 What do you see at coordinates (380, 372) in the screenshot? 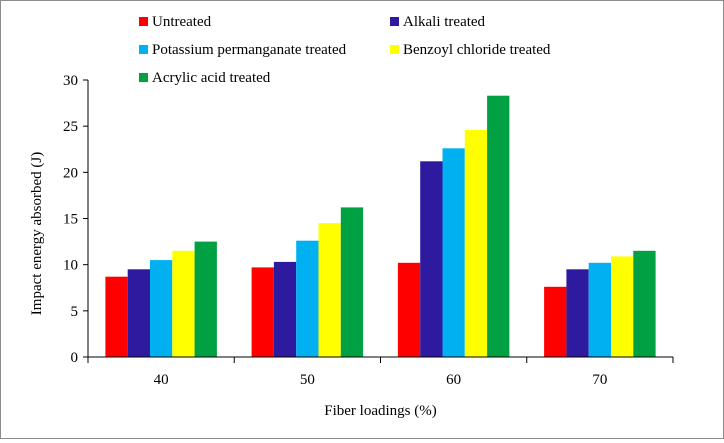
I see `x-ticks-group: 40 50 60 70` at bounding box center [380, 372].